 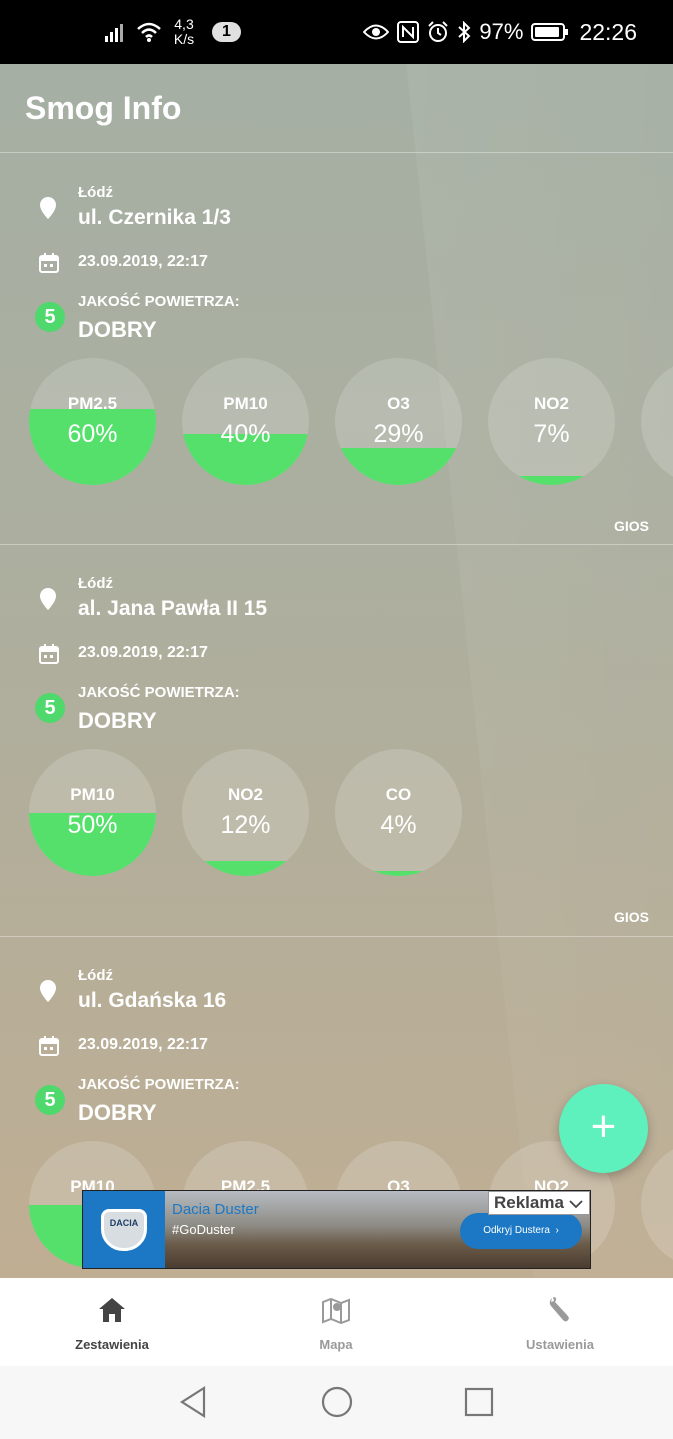 What do you see at coordinates (203, 1229) in the screenshot?
I see `ad-subtitle: #GoDuster` at bounding box center [203, 1229].